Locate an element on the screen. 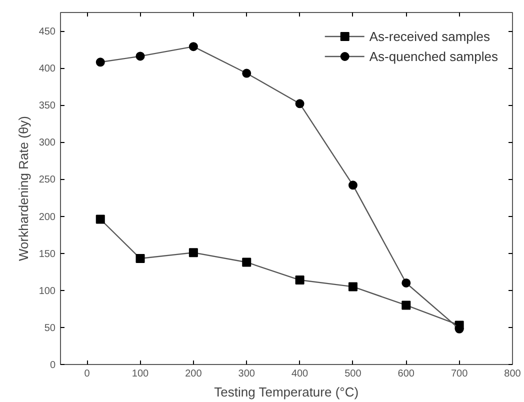  x-axis-title: Testing Temperature (°C) is located at coordinates (286, 392).